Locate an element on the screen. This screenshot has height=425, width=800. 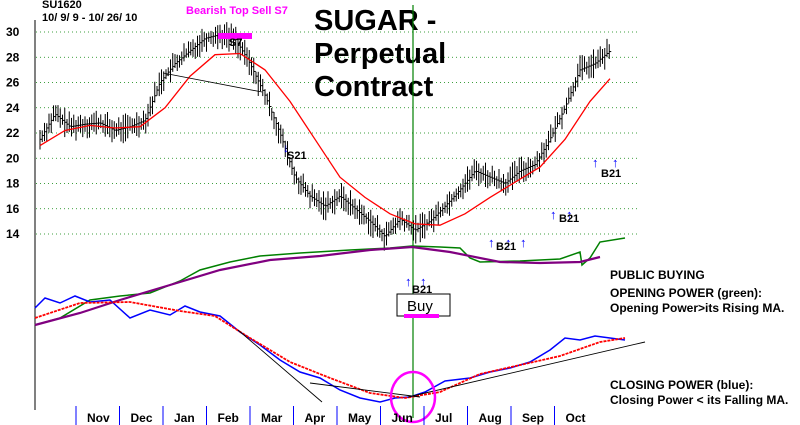
opening-power-ma is located at coordinates (317, 286).